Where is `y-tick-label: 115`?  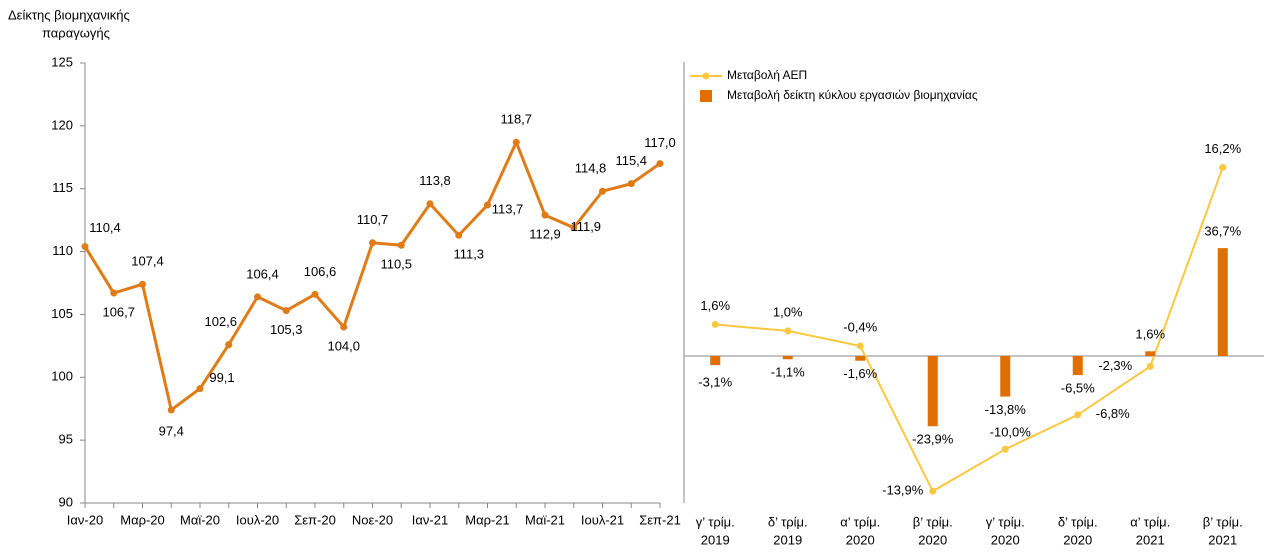 y-tick-label: 115 is located at coordinates (62, 187).